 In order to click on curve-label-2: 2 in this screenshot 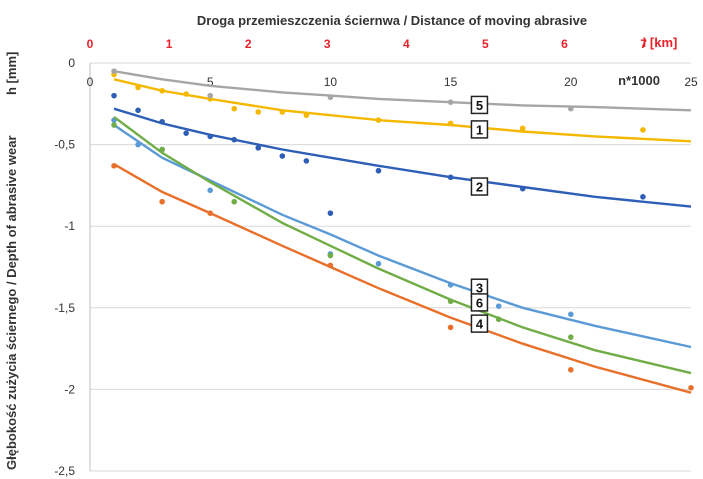, I will do `click(479, 186)`.